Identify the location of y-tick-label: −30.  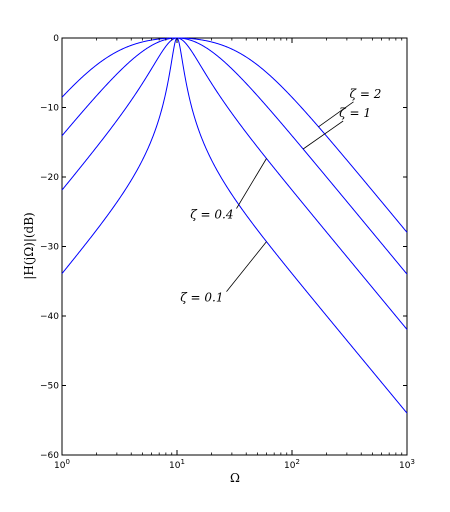
(49, 248).